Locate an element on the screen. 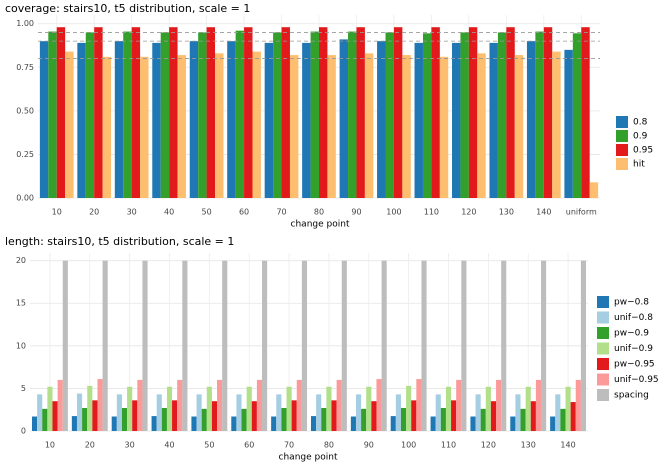  x-tick-label: 120 is located at coordinates (488, 445).